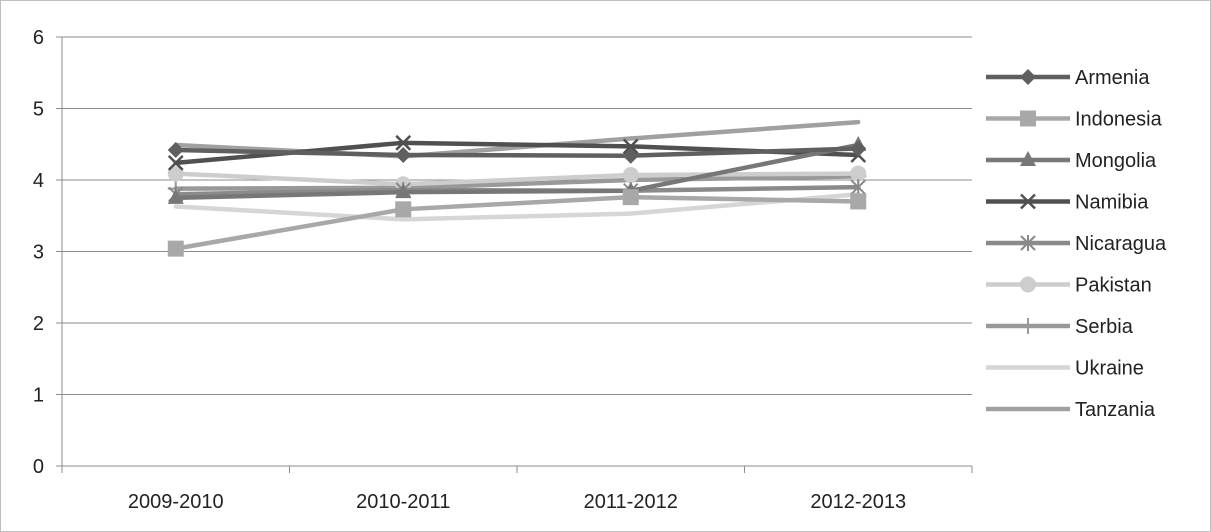 This screenshot has width=1211, height=532. Describe the element at coordinates (38, 396) in the screenshot. I see `y-tick-label: 1` at that location.